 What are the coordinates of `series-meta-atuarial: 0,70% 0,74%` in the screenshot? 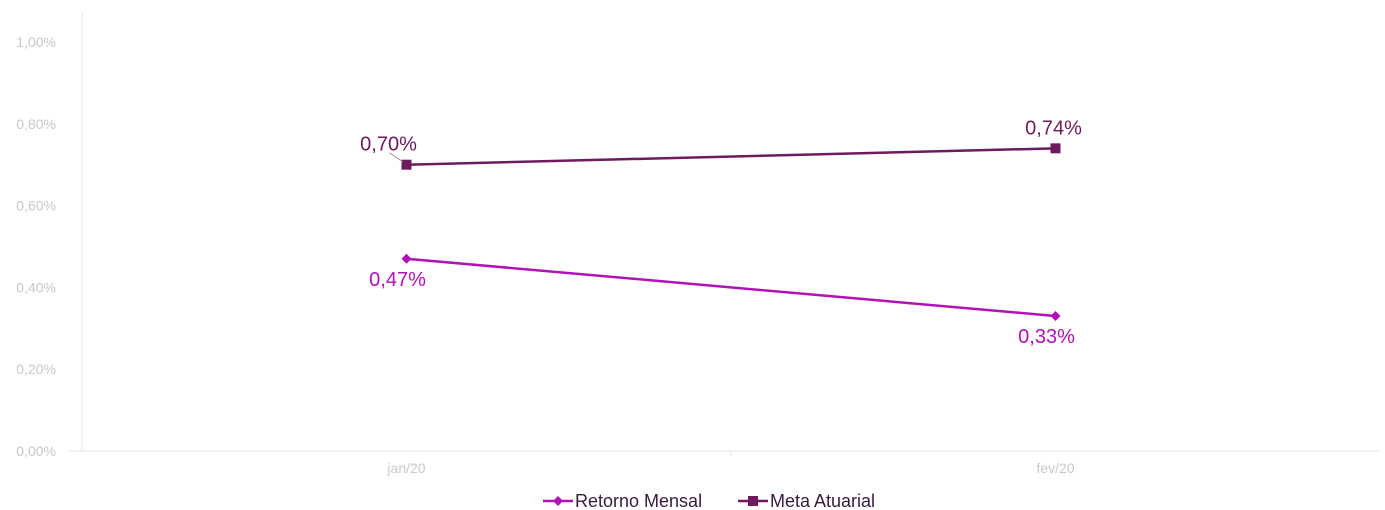 It's located at (721, 143).